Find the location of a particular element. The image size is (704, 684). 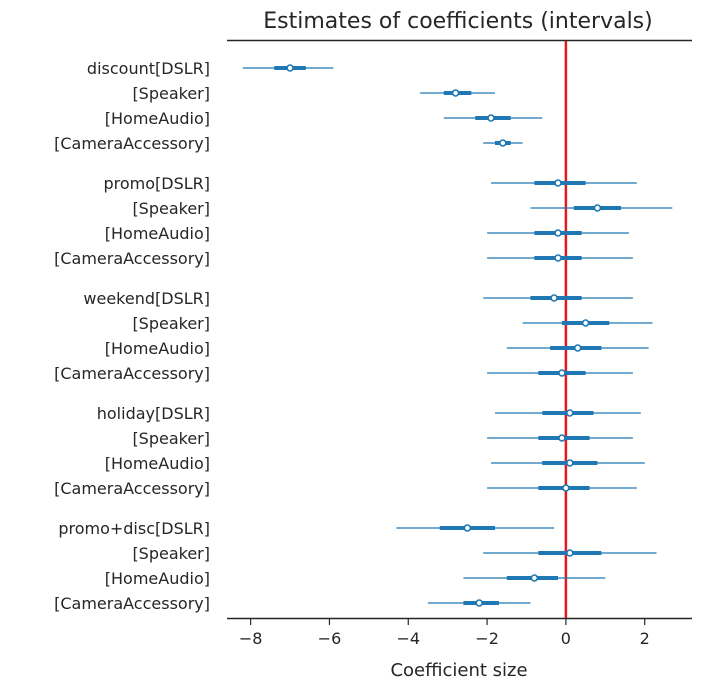

x-axis-label: Coefficient size is located at coordinates (458, 670).